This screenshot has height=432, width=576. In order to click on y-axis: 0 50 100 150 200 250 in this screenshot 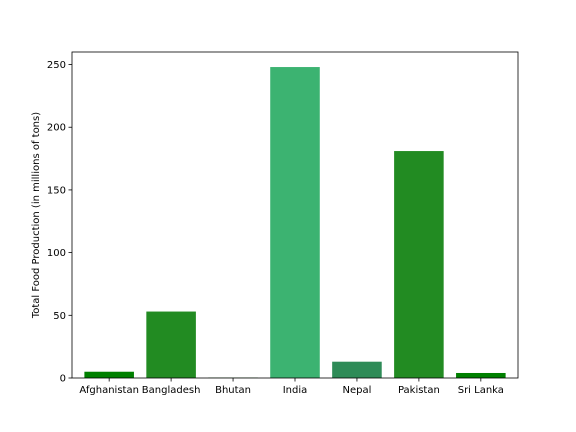, I will do `click(59, 222)`.